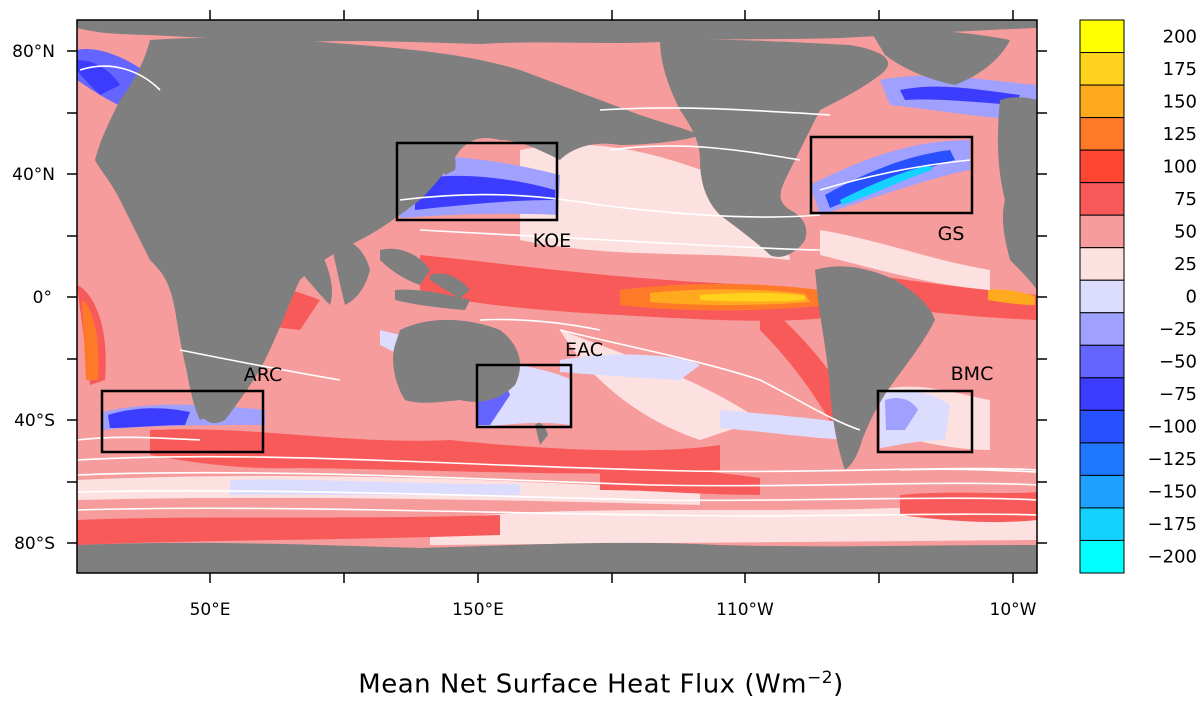 The height and width of the screenshot is (712, 1202). I want to click on lat-label: 40°N, so click(33, 175).